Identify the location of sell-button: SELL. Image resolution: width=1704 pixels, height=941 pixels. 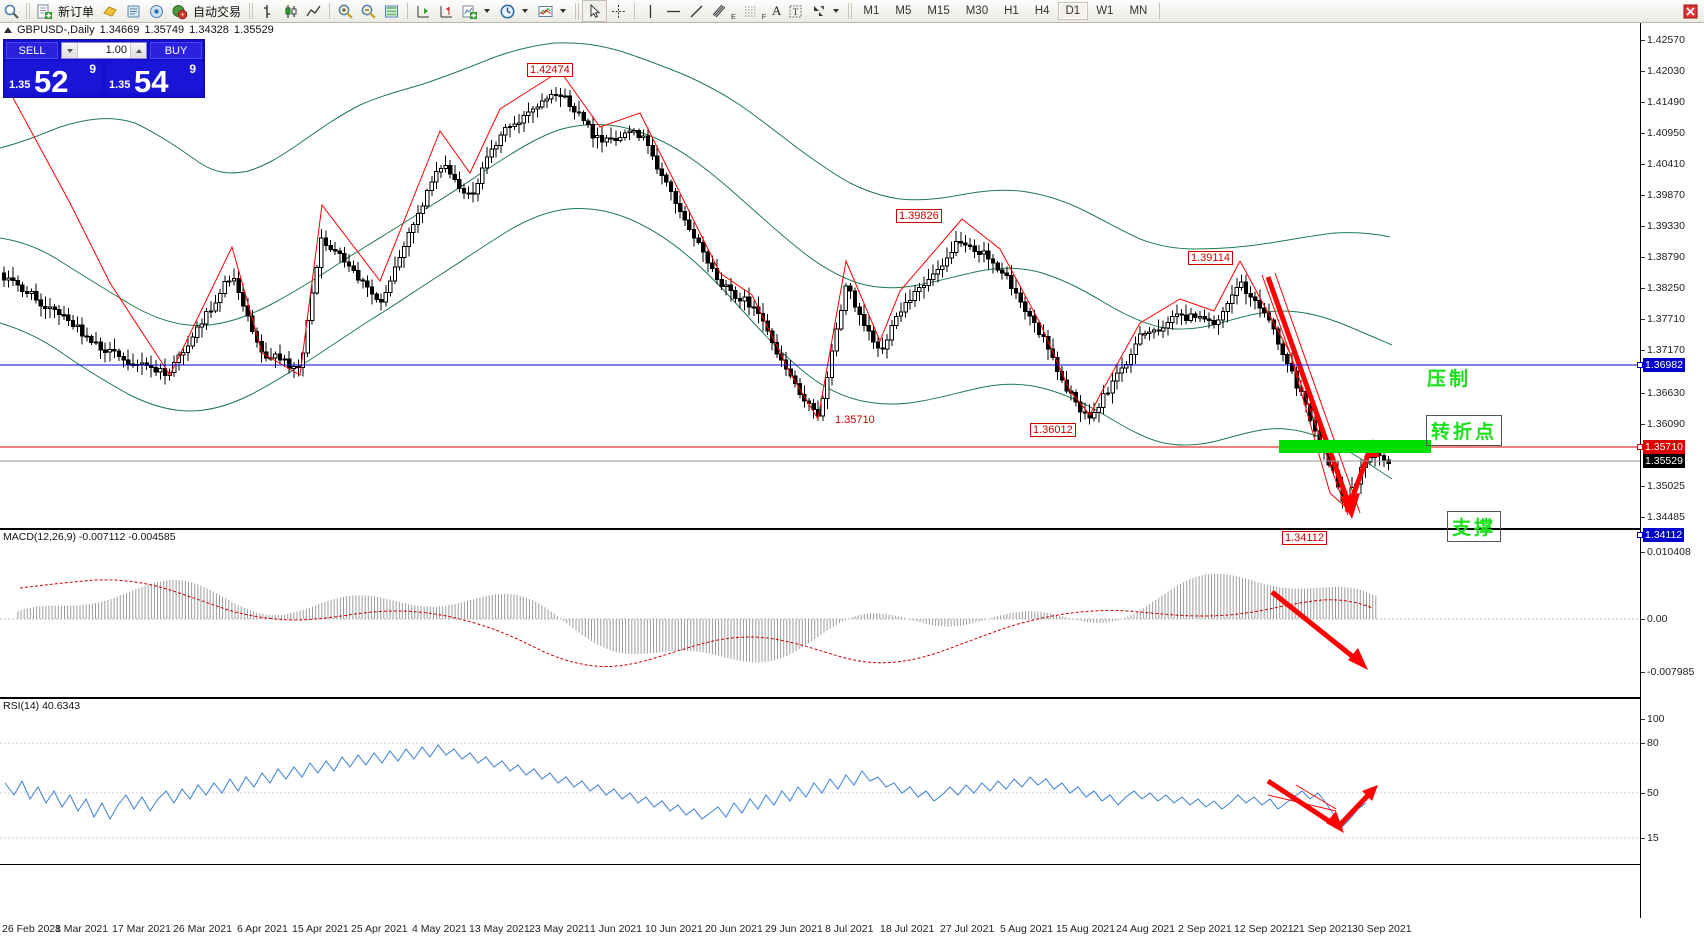
(32, 50).